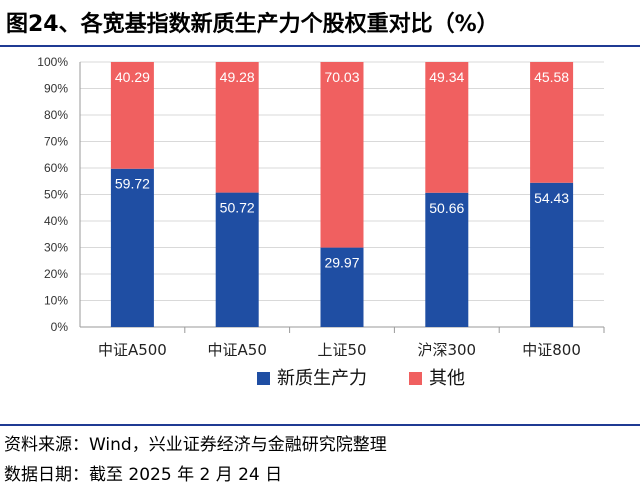  What do you see at coordinates (341, 263) in the screenshot?
I see `data-label: 29.97` at bounding box center [341, 263].